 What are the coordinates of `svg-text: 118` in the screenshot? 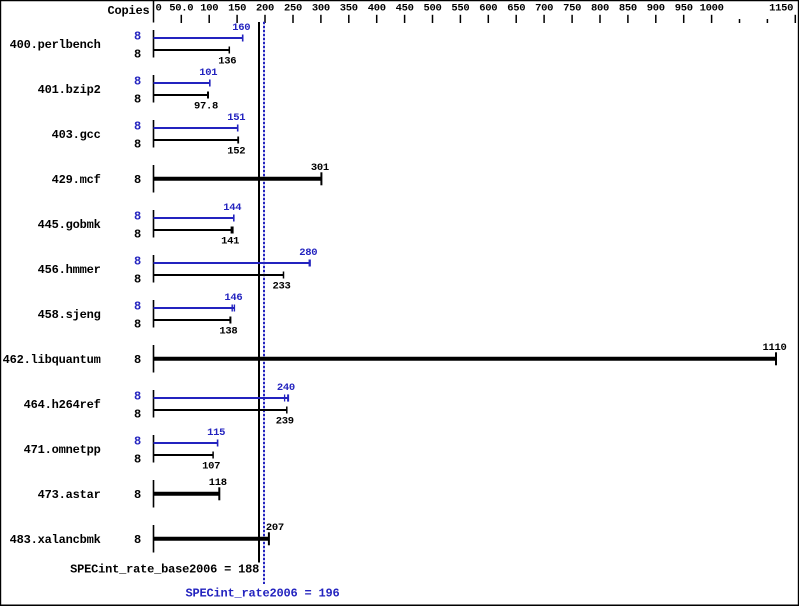 It's located at (218, 483).